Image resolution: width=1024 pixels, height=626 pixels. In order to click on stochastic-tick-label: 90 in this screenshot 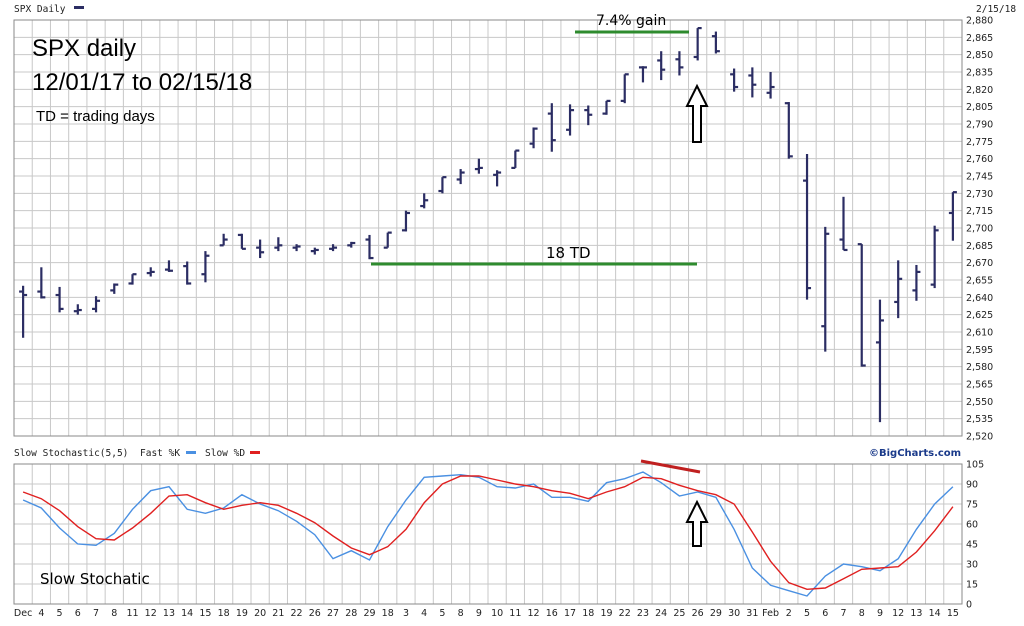, I will do `click(972, 485)`.